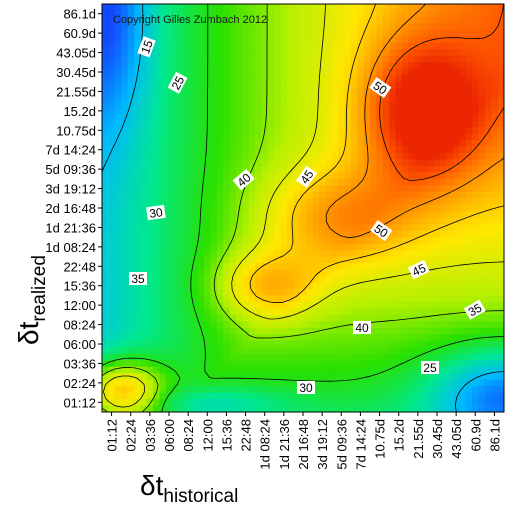  I want to click on contour-label: 25, so click(430, 368).